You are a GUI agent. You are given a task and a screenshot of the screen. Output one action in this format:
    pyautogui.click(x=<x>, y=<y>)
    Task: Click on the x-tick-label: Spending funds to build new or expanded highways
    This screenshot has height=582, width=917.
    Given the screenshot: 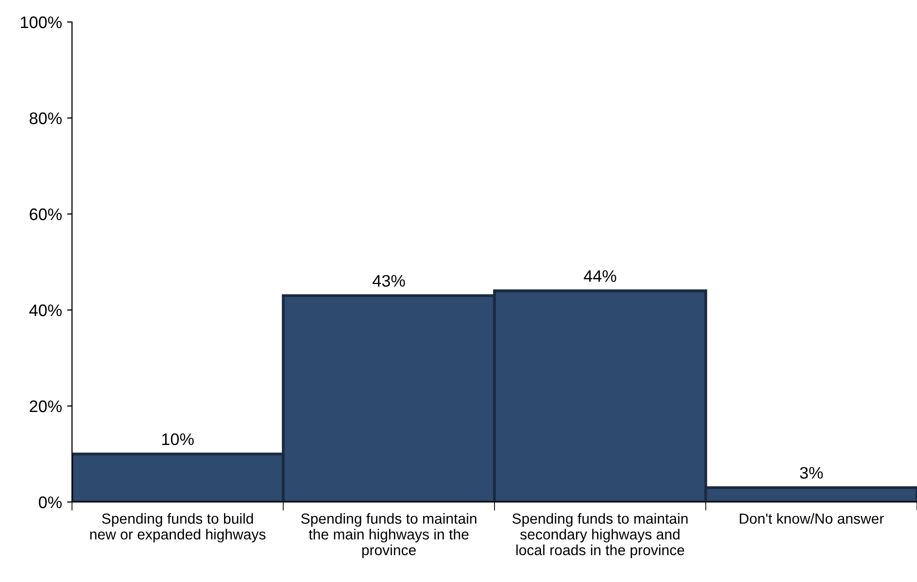 What is the action you would take?
    pyautogui.click(x=178, y=527)
    